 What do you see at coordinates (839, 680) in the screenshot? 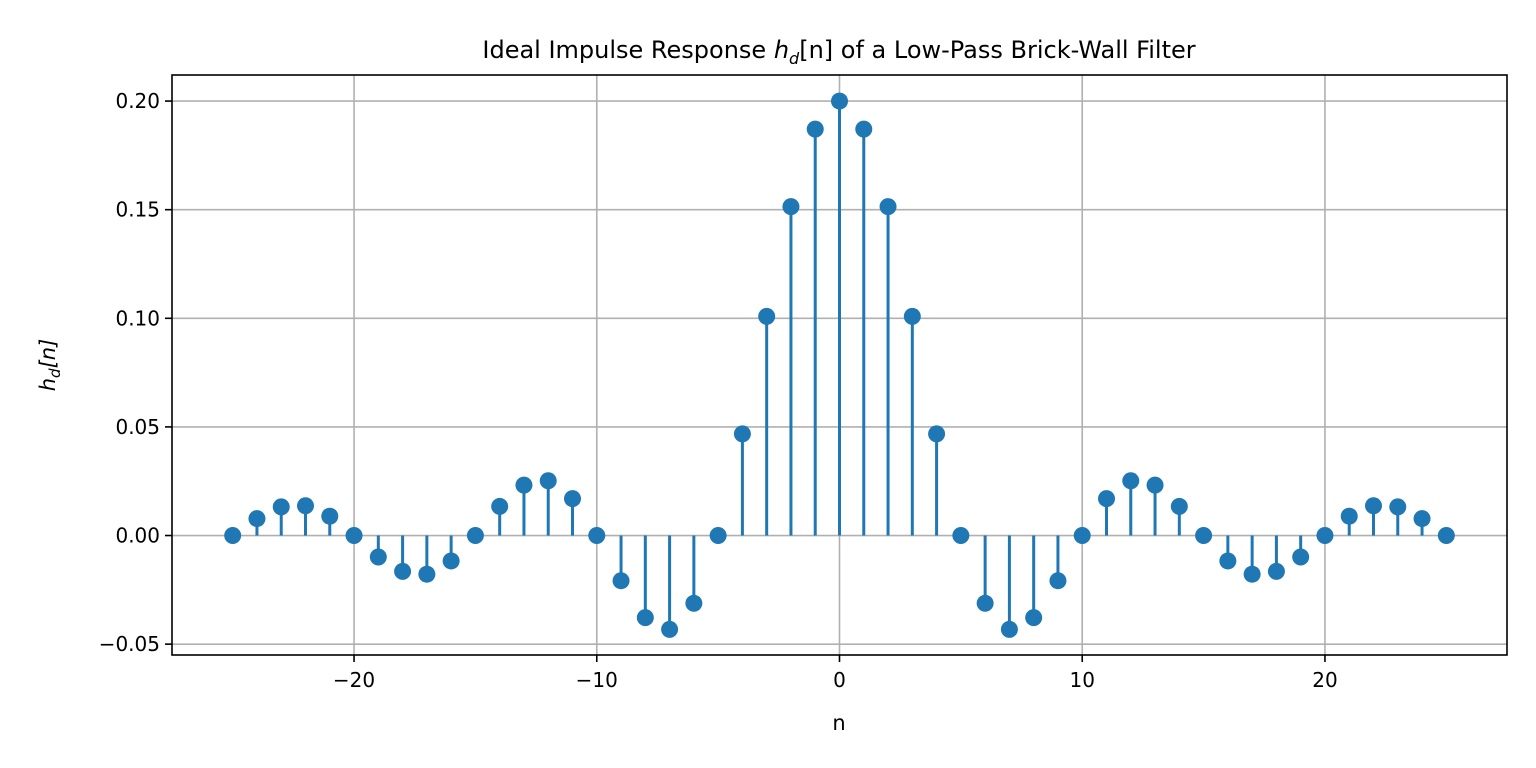
I see `x-tick-label: 0` at bounding box center [839, 680].